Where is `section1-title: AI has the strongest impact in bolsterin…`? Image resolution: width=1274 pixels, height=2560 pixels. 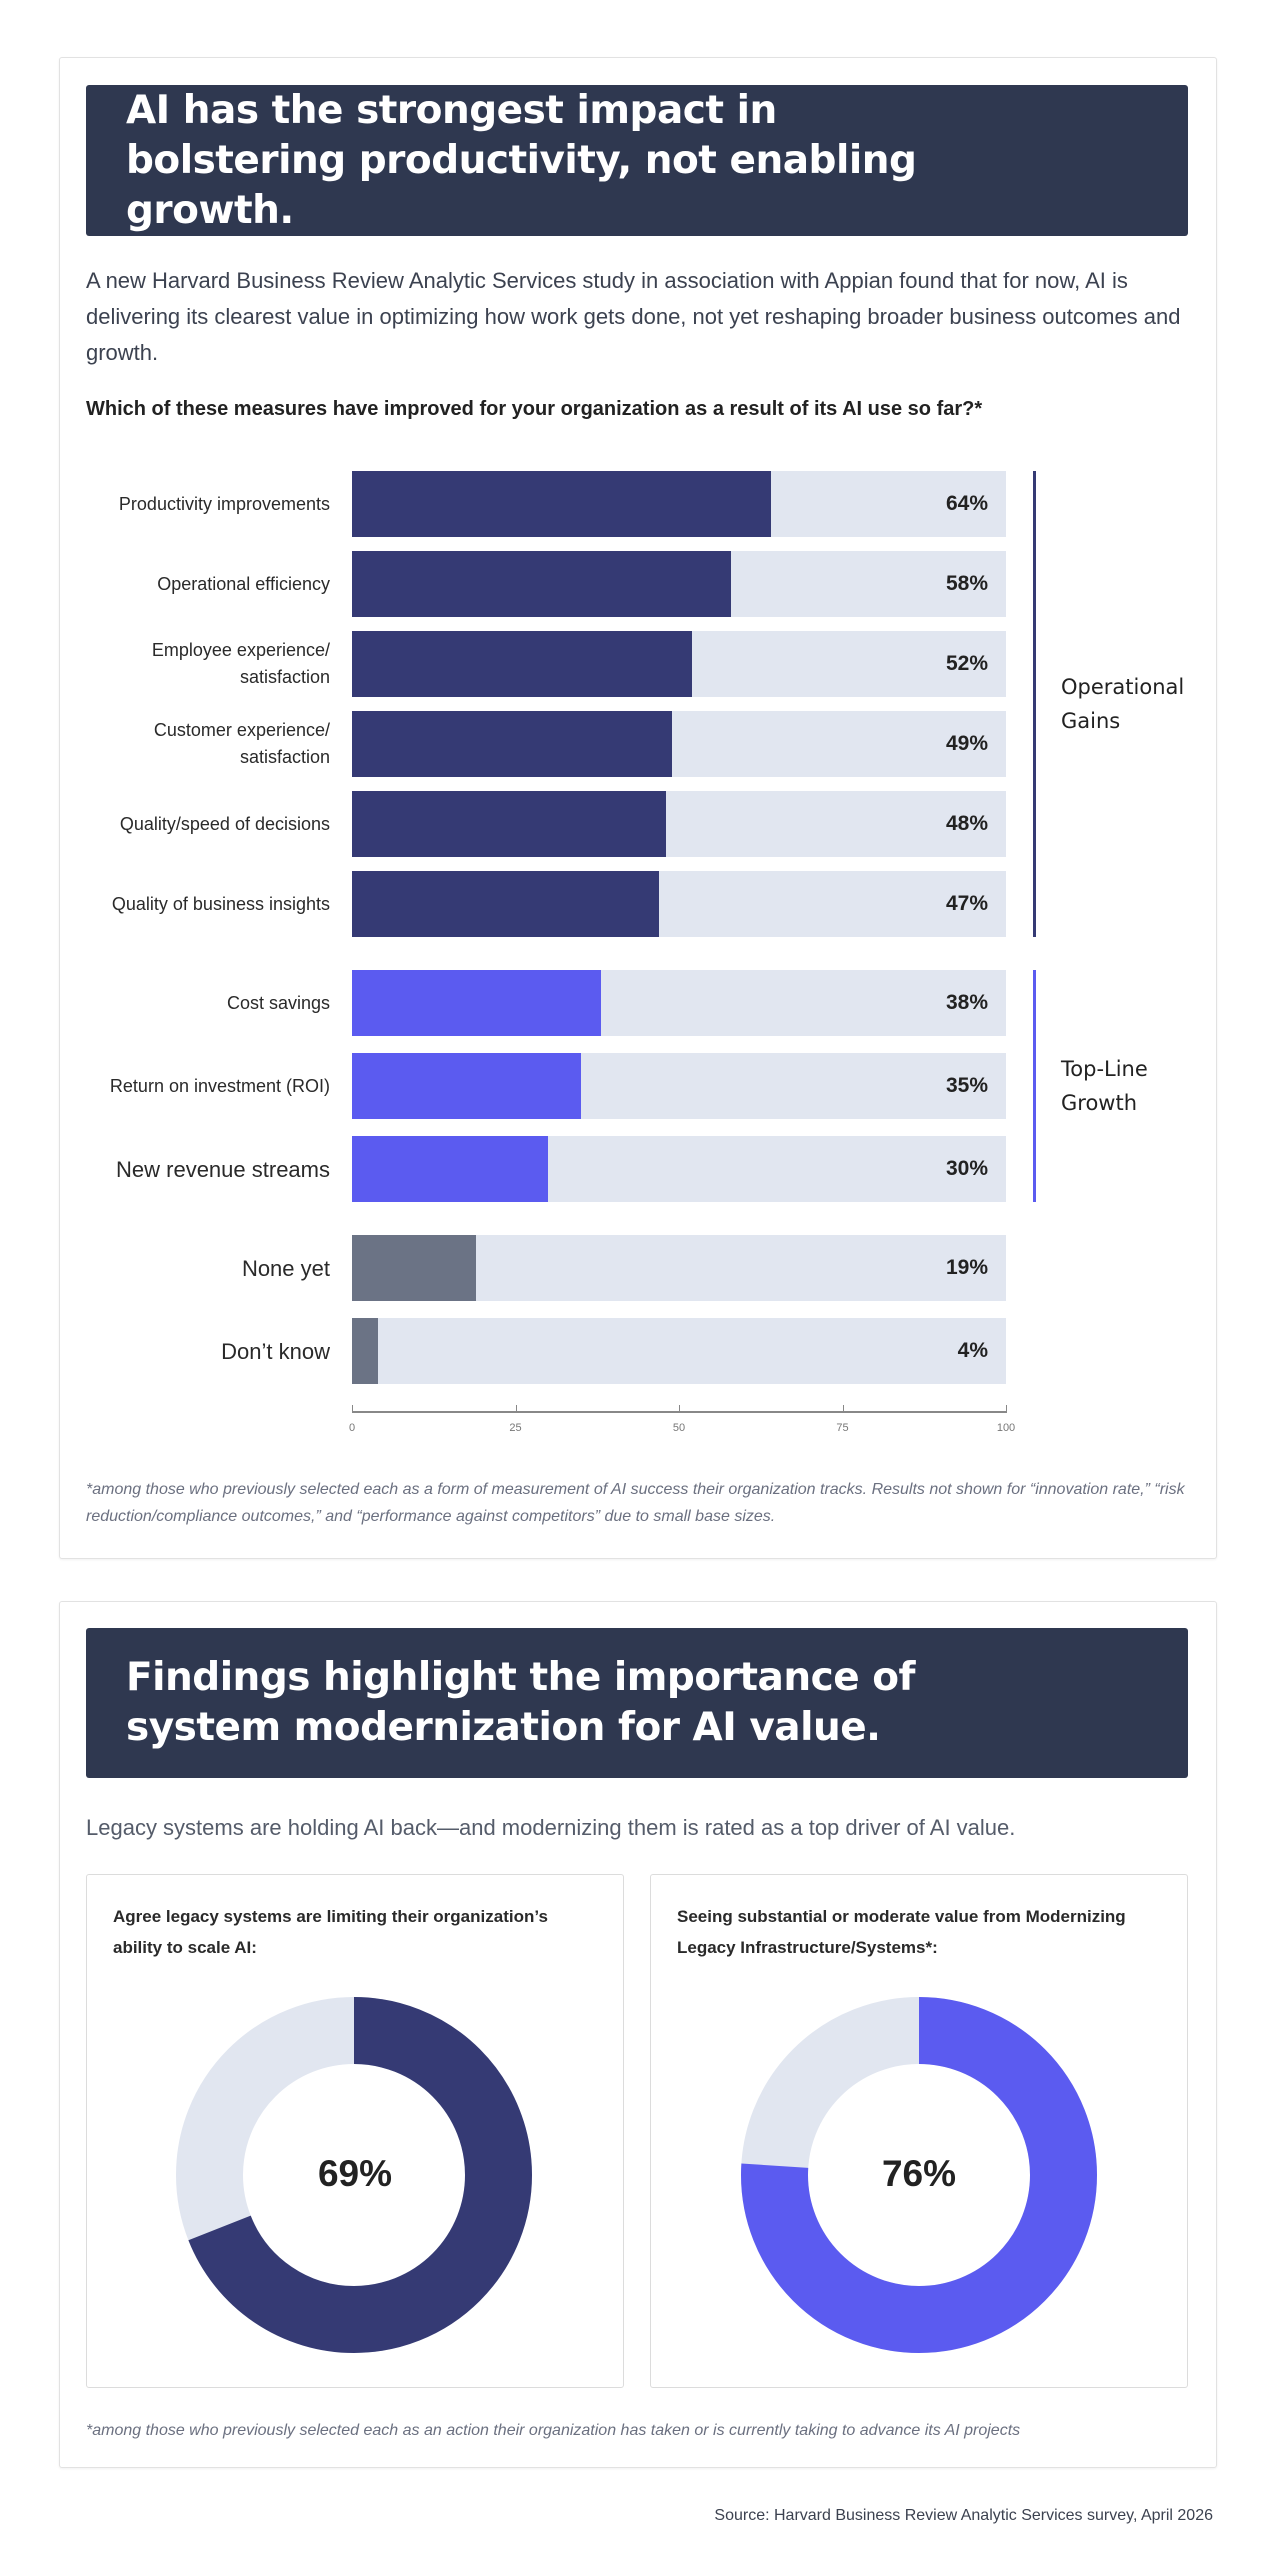
section1-title: AI has the strongest impact in bolsterin… is located at coordinates (521, 160).